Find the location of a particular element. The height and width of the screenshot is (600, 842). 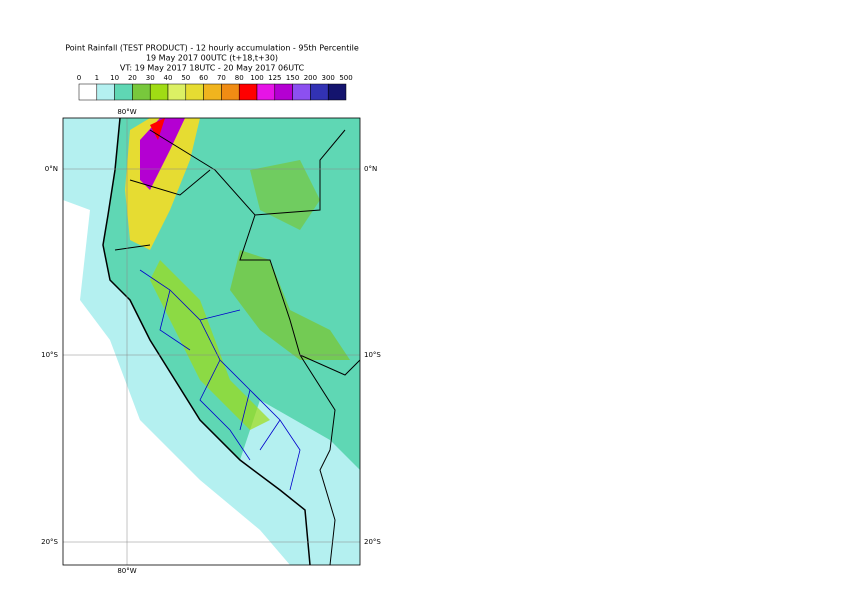

colorbar-label: 500 is located at coordinates (345, 78).